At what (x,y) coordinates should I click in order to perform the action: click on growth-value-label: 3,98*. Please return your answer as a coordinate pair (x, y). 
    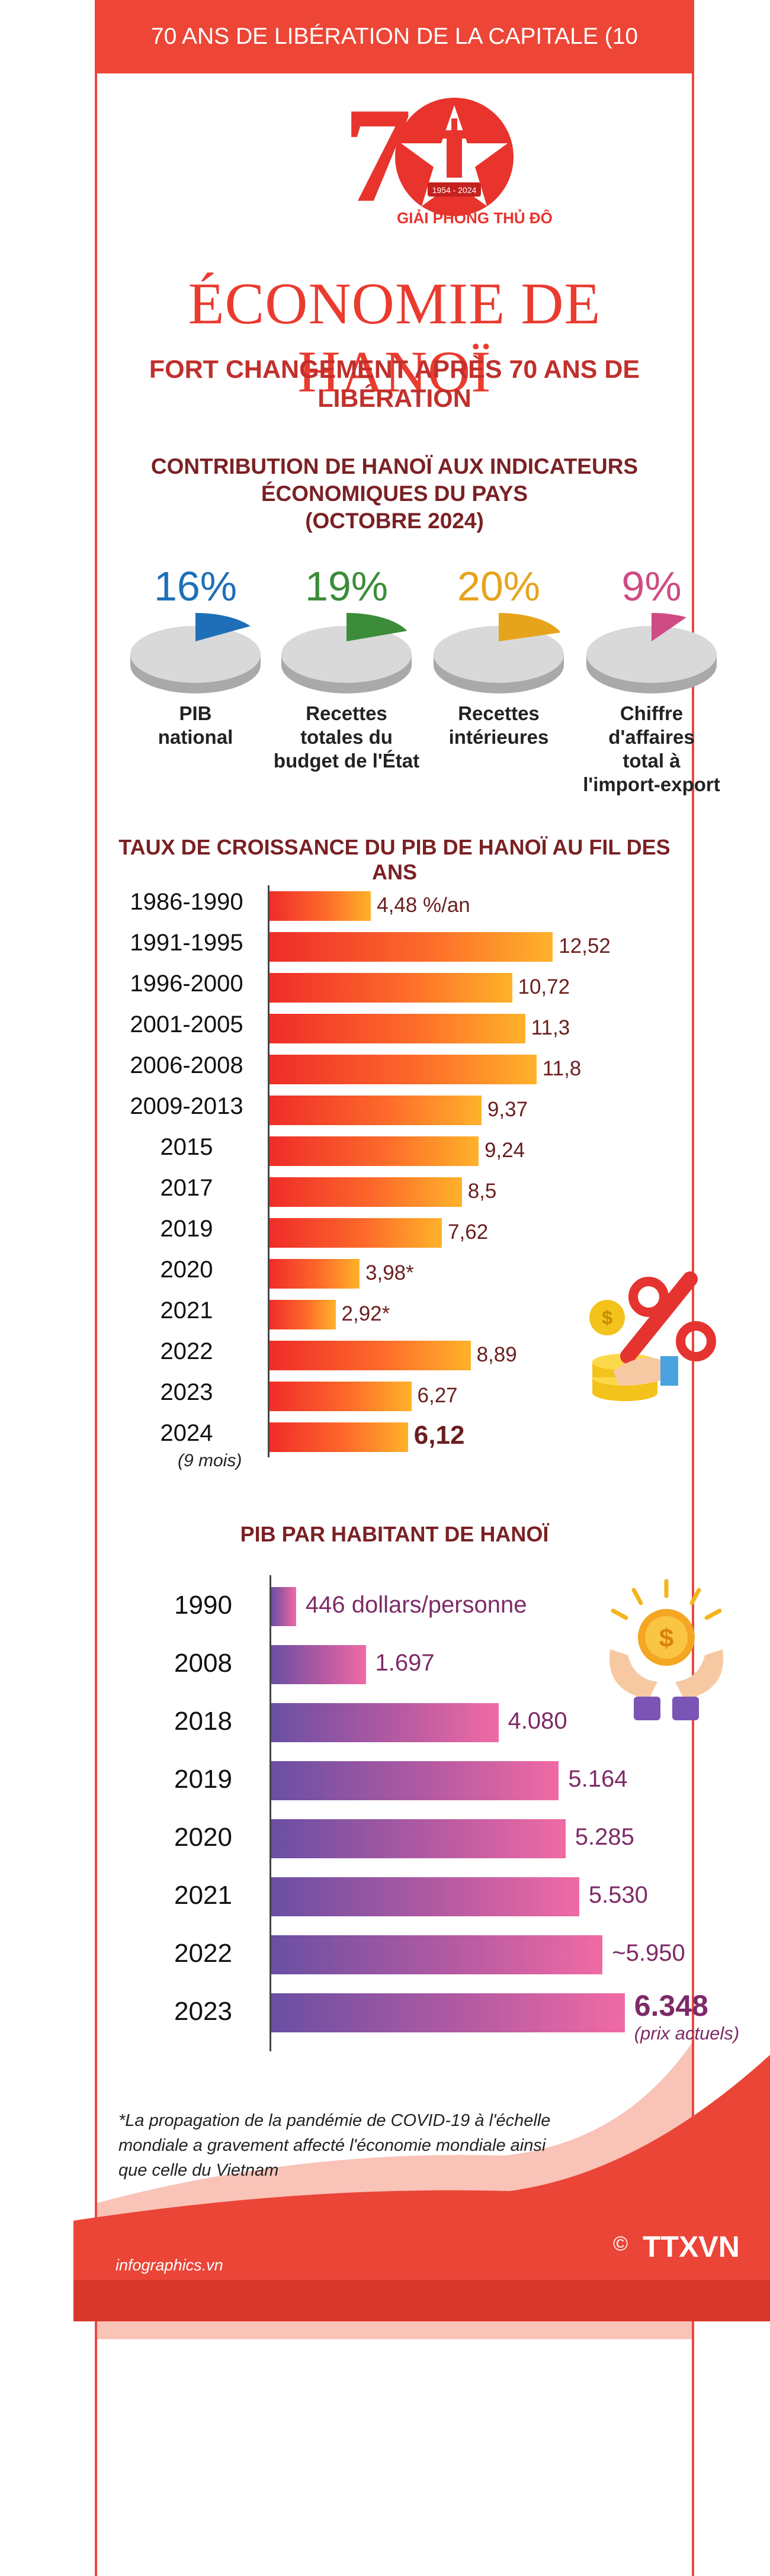
    Looking at the image, I should click on (389, 1272).